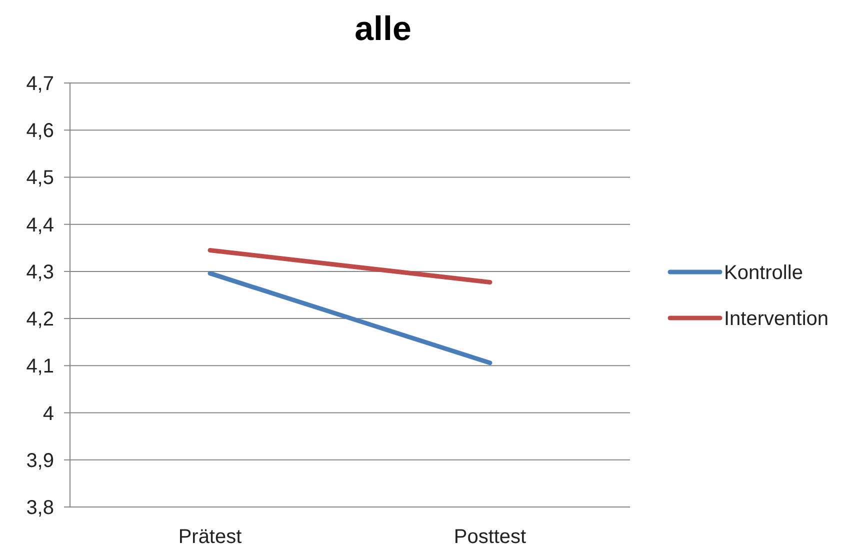 The width and height of the screenshot is (863, 553). Describe the element at coordinates (40, 508) in the screenshot. I see `y-tick-label: 3,8` at that location.